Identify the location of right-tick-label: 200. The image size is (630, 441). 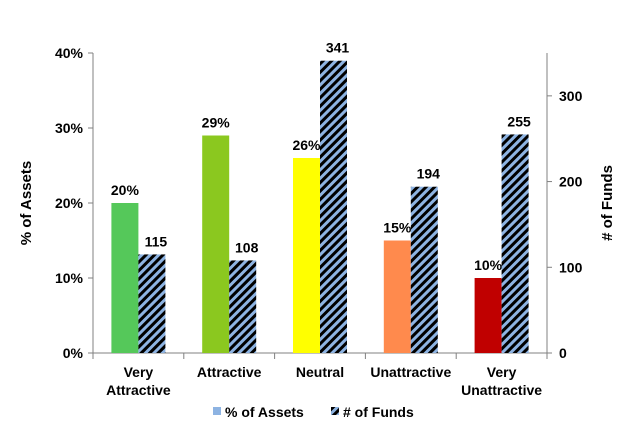
(571, 182).